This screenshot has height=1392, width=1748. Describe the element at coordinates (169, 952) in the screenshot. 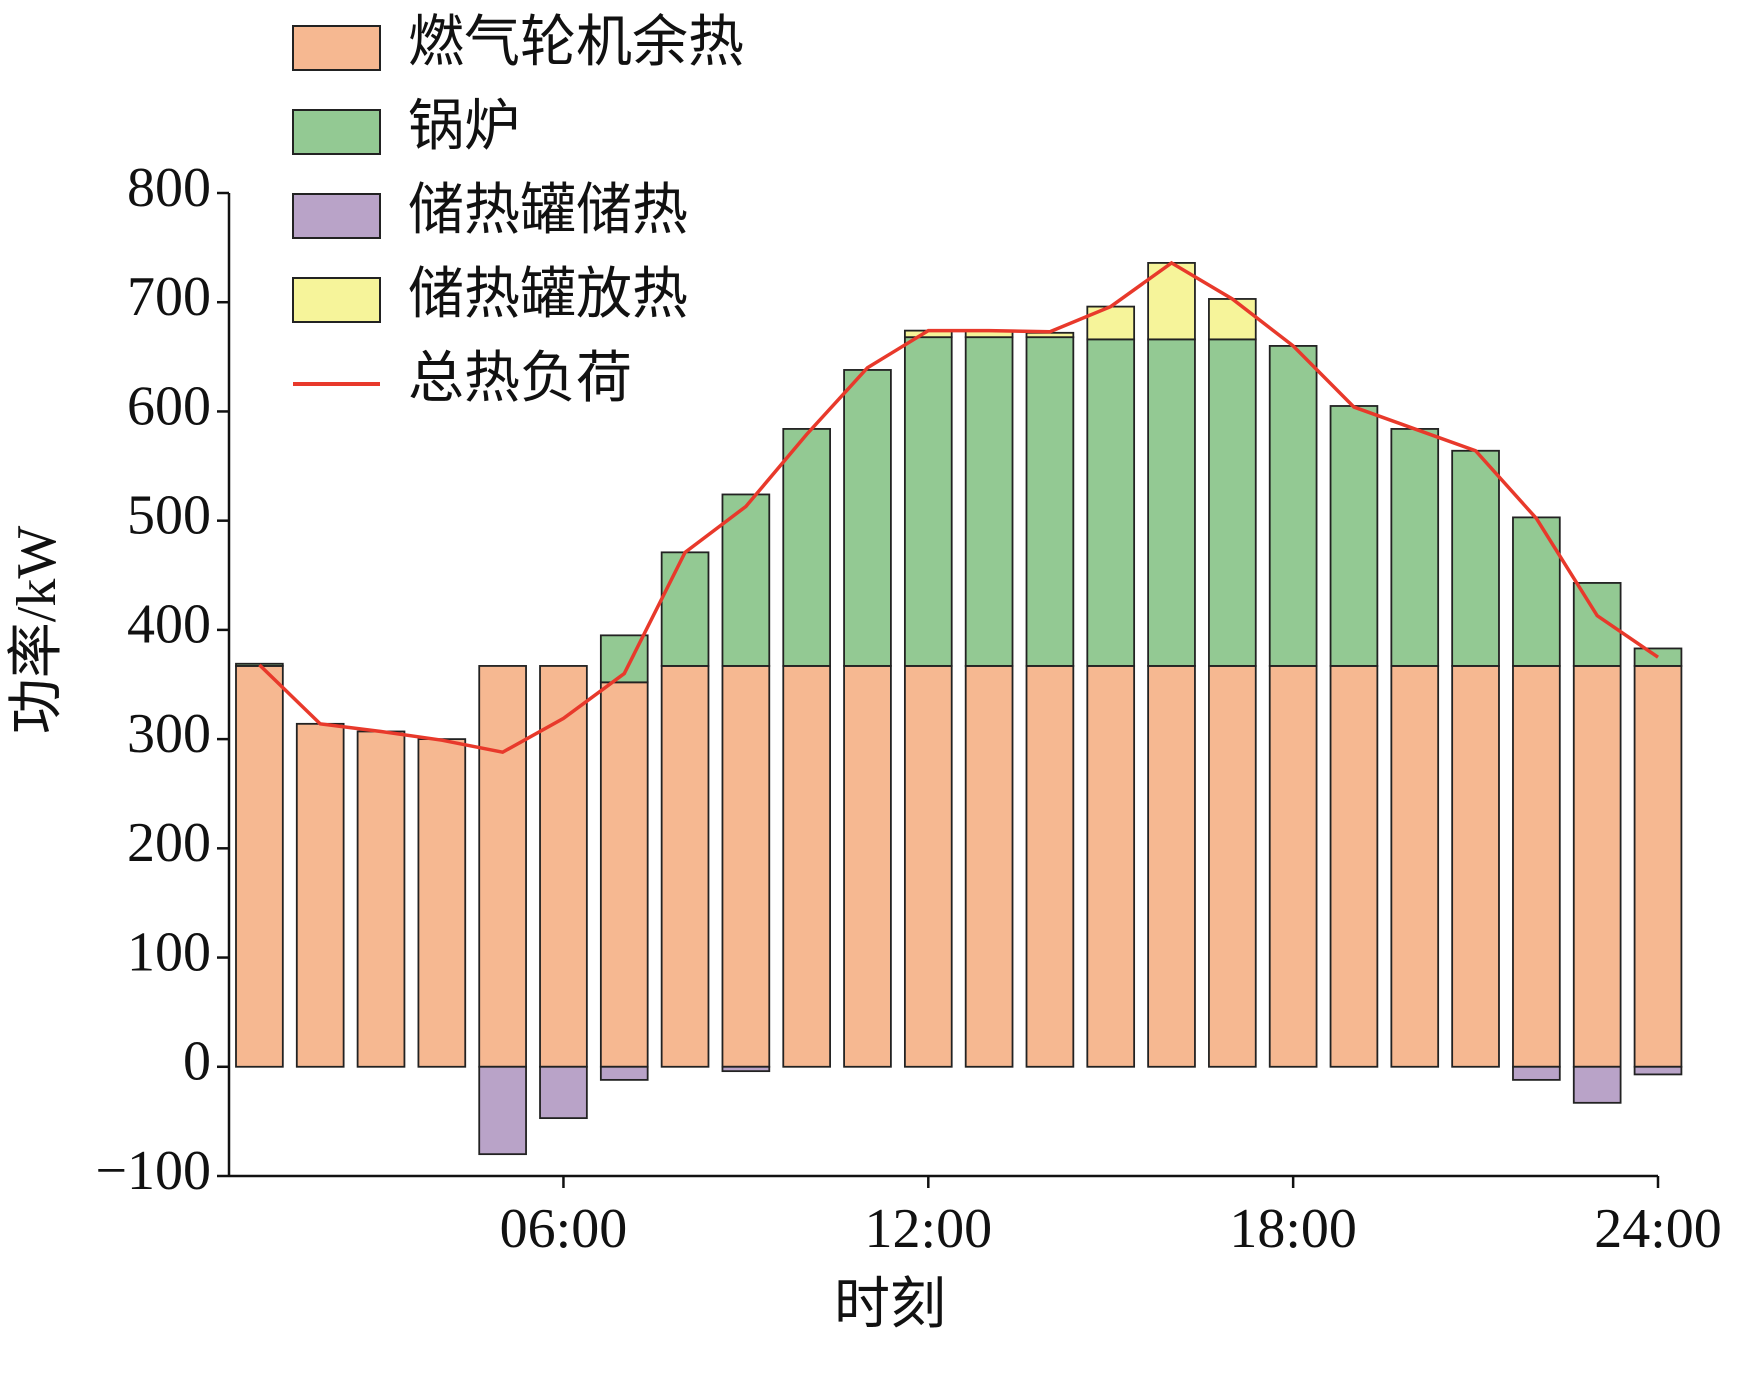

I see `y-tick-label: 100` at that location.